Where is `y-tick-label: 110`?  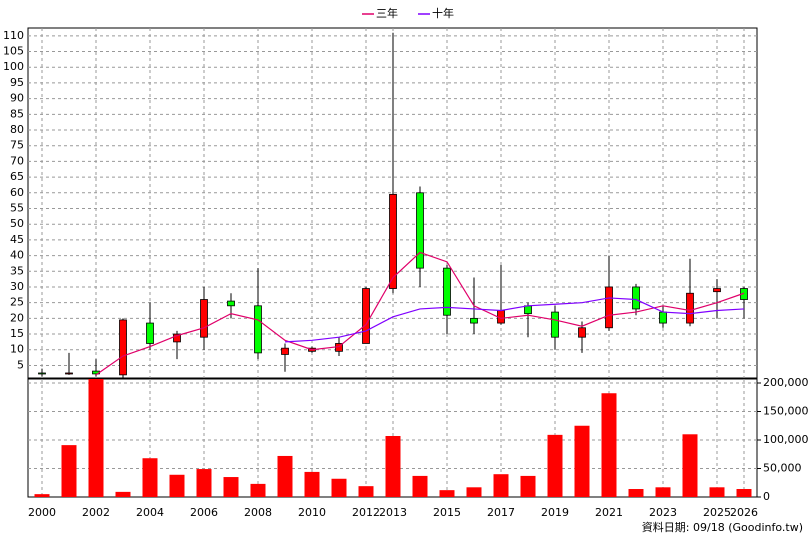 y-tick-label: 110 is located at coordinates (13, 35).